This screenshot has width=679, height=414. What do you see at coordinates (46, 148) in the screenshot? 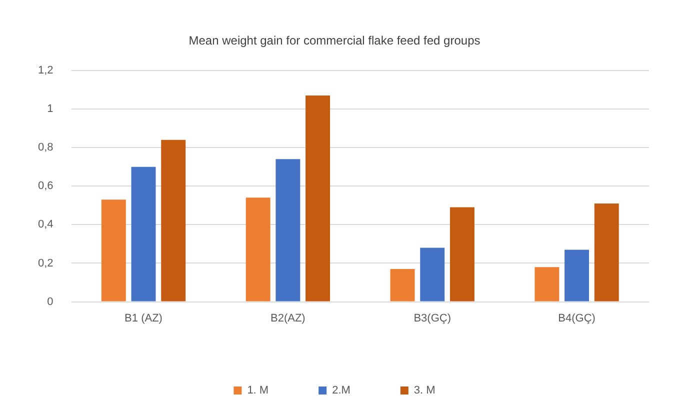
I see `y-tick-label: 0,8` at bounding box center [46, 148].